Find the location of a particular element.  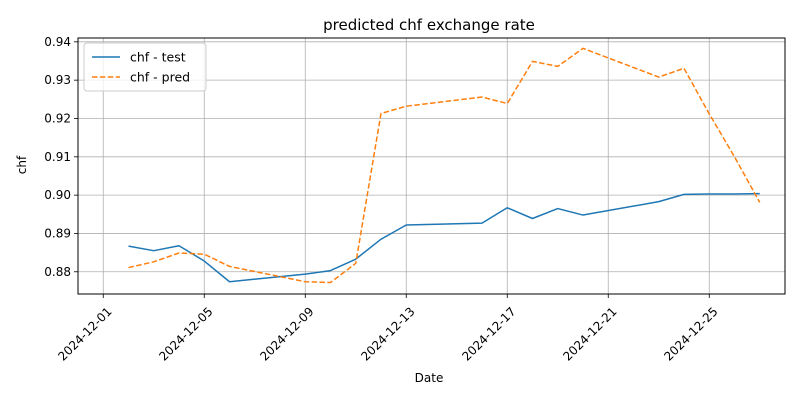

y-tick-label: 0.91 is located at coordinates (57, 157).